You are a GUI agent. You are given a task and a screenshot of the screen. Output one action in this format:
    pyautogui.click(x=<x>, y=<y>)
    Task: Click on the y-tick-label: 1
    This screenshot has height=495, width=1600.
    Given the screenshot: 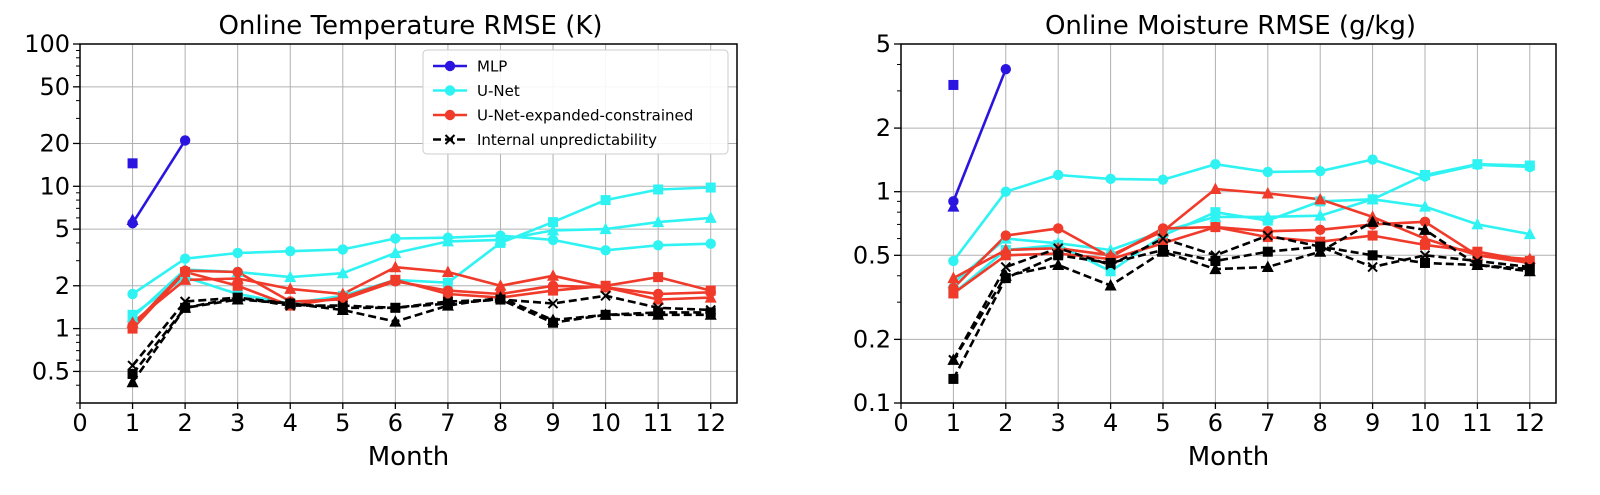 What is the action you would take?
    pyautogui.click(x=883, y=192)
    